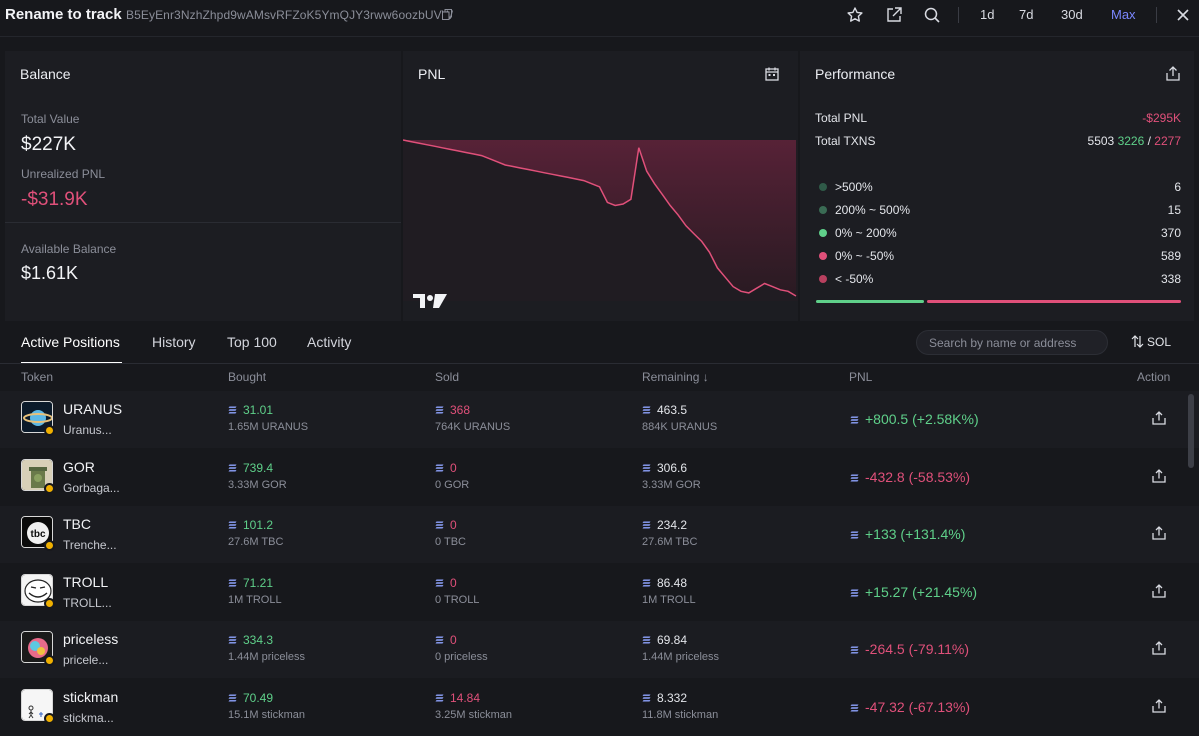 This screenshot has width=1199, height=736. Describe the element at coordinates (258, 410) in the screenshot. I see `bought-value: 31.01` at that location.